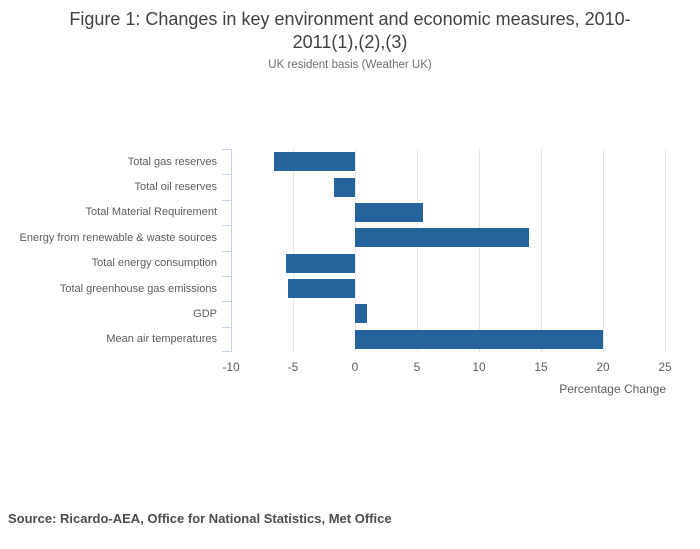 The height and width of the screenshot is (549, 700). I want to click on x-axis-title: Percentage Change, so click(612, 389).